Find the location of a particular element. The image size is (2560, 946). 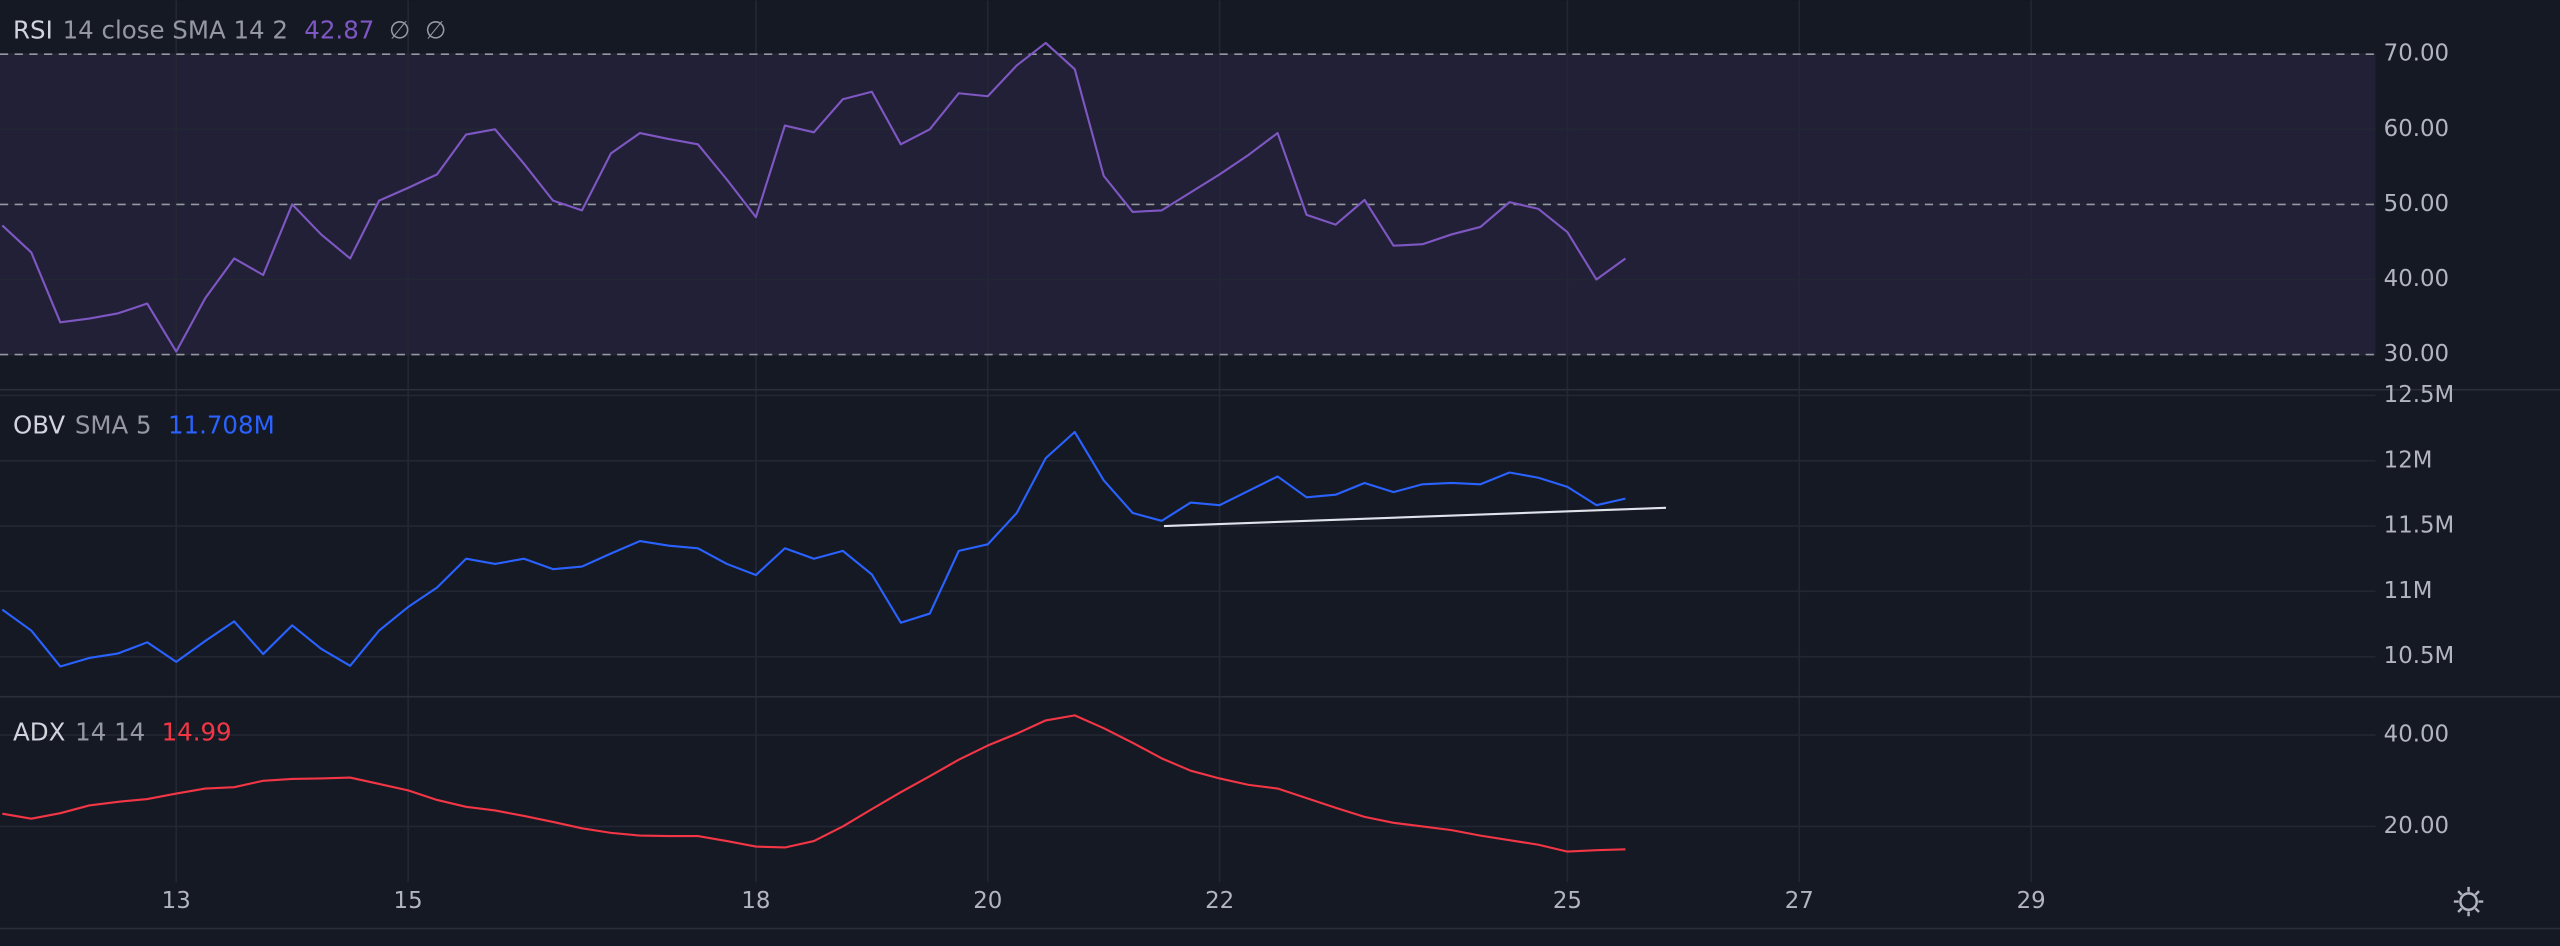

settings-icon-rays is located at coordinates (2468, 901).